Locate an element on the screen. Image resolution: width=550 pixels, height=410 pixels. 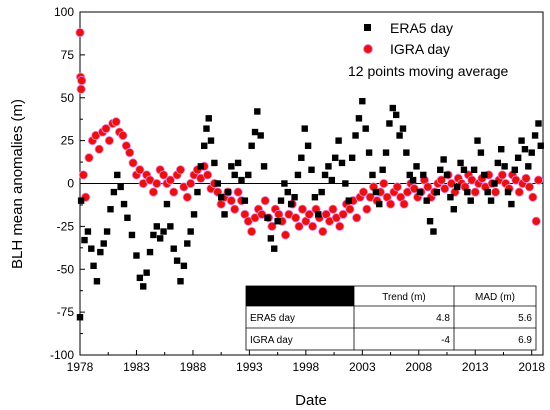
x-tick-label: 1978 is located at coordinates (80, 367).